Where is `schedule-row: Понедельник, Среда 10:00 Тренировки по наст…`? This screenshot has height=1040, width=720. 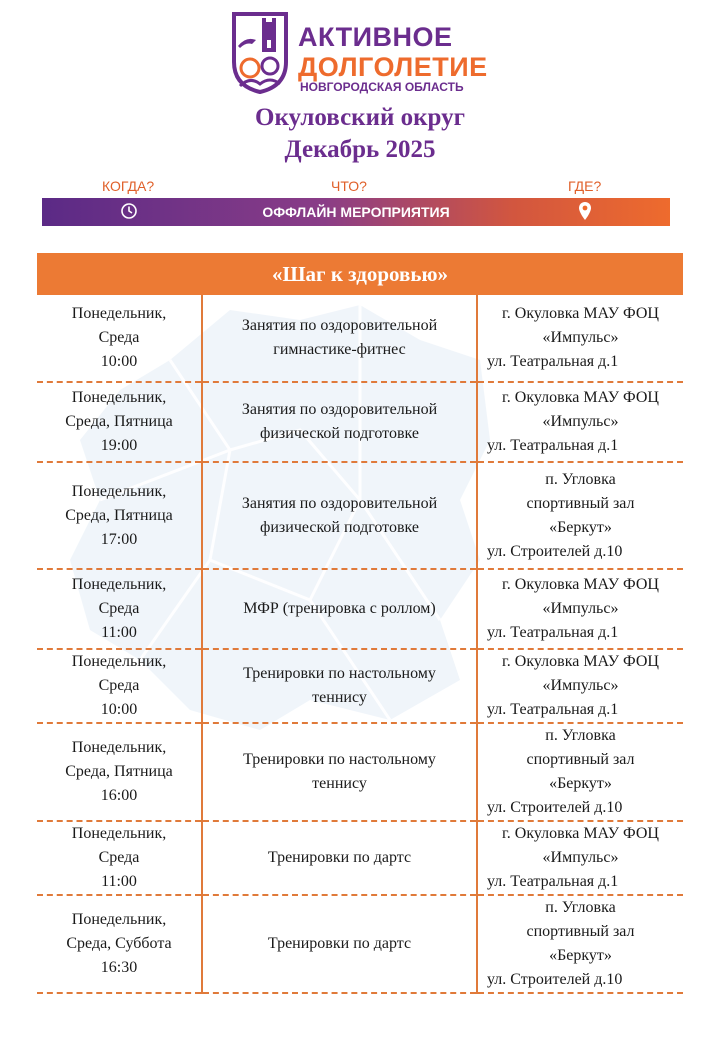 schedule-row: Понедельник, Среда 10:00 Тренировки по наст… is located at coordinates (360, 686).